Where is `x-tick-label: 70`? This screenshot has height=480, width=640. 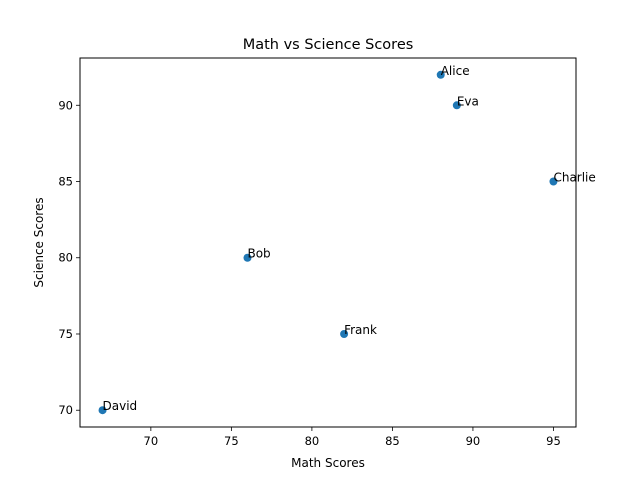 x-tick-label: 70 is located at coordinates (151, 441).